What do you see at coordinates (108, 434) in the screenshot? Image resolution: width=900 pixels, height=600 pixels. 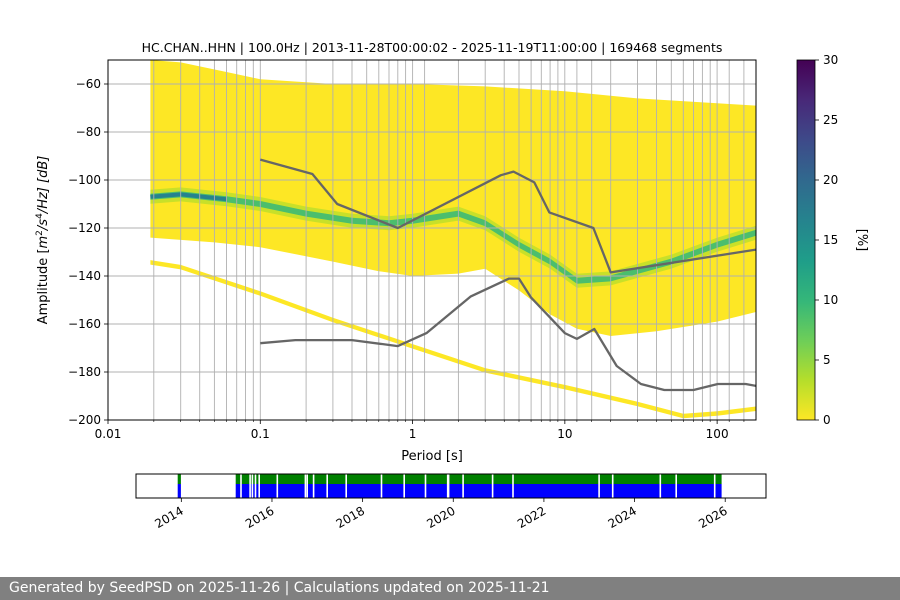 I see `x-tick-label: 0.01` at bounding box center [108, 434].